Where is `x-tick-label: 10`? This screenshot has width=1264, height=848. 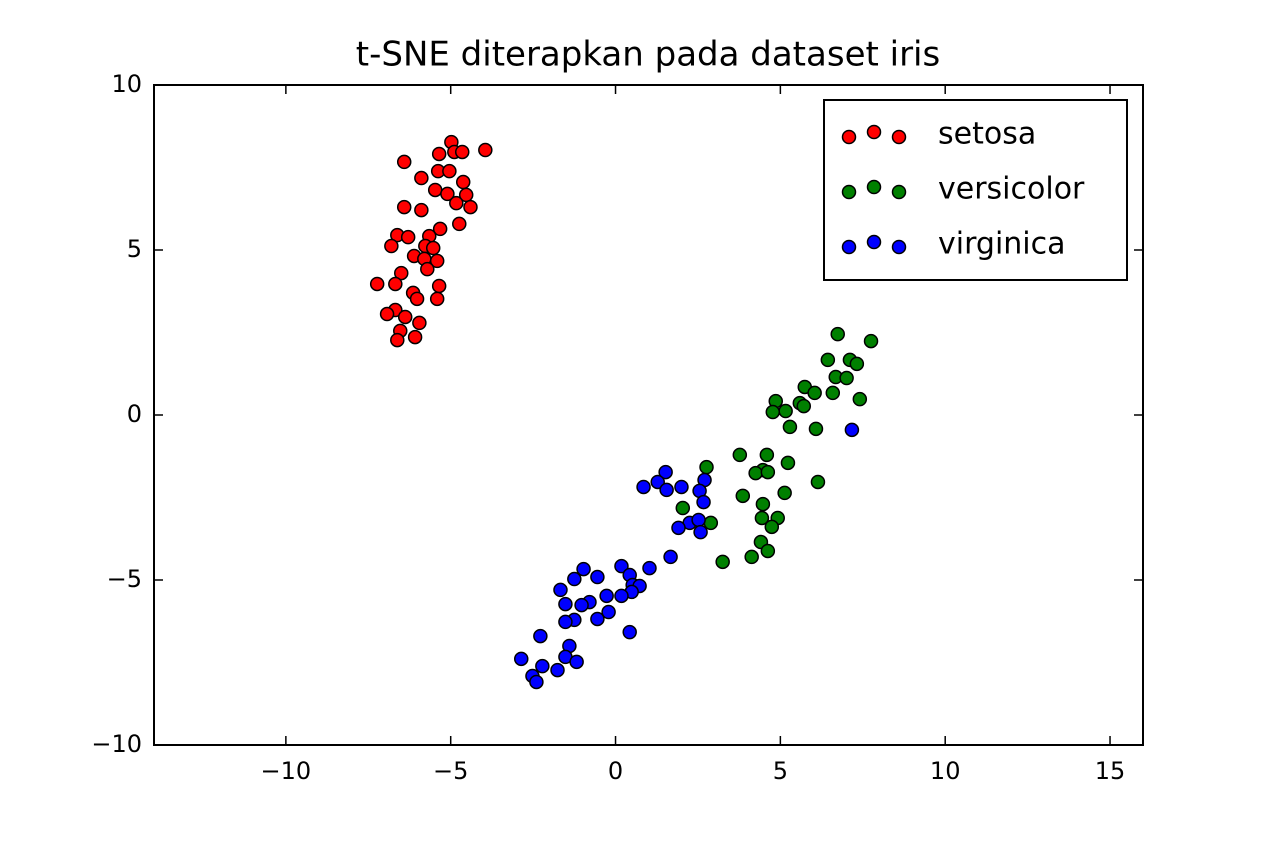 x-tick-label: 10 is located at coordinates (945, 771).